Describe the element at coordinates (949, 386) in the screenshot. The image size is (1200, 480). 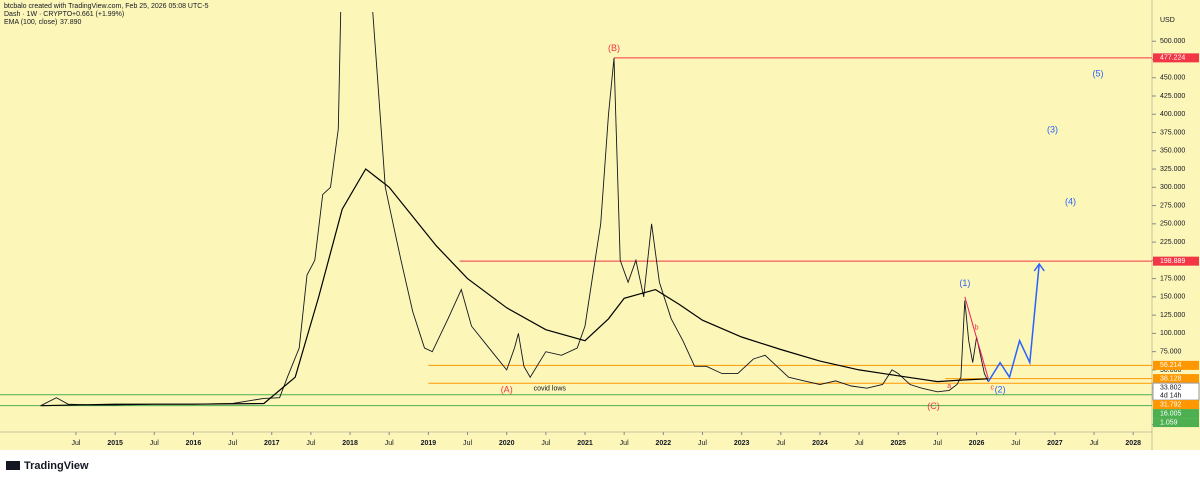
I see `annotation: a` at that location.